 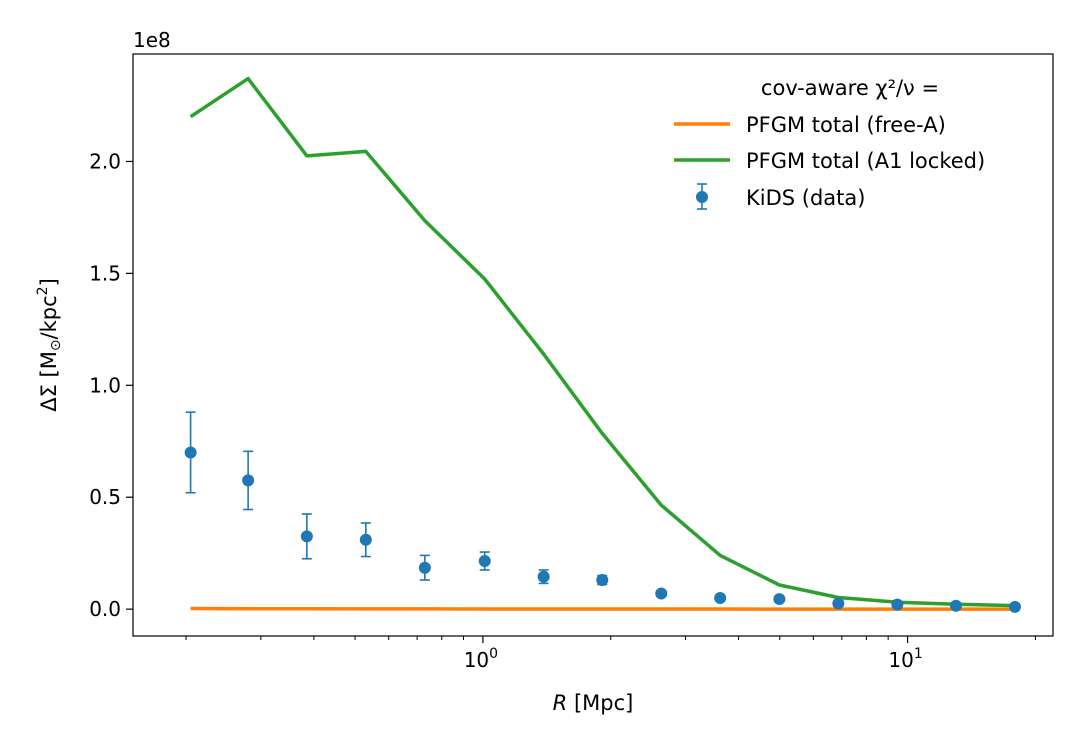 What do you see at coordinates (846, 125) in the screenshot?
I see `legend-label-free-a: PFGM total (free-A)` at bounding box center [846, 125].